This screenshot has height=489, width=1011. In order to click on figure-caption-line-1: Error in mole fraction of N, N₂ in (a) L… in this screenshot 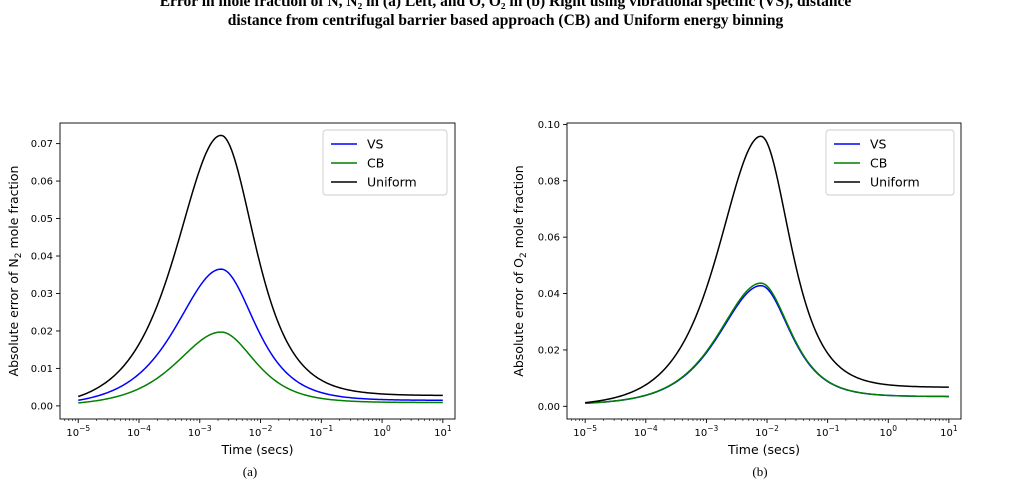, I will do `click(505, 5)`.